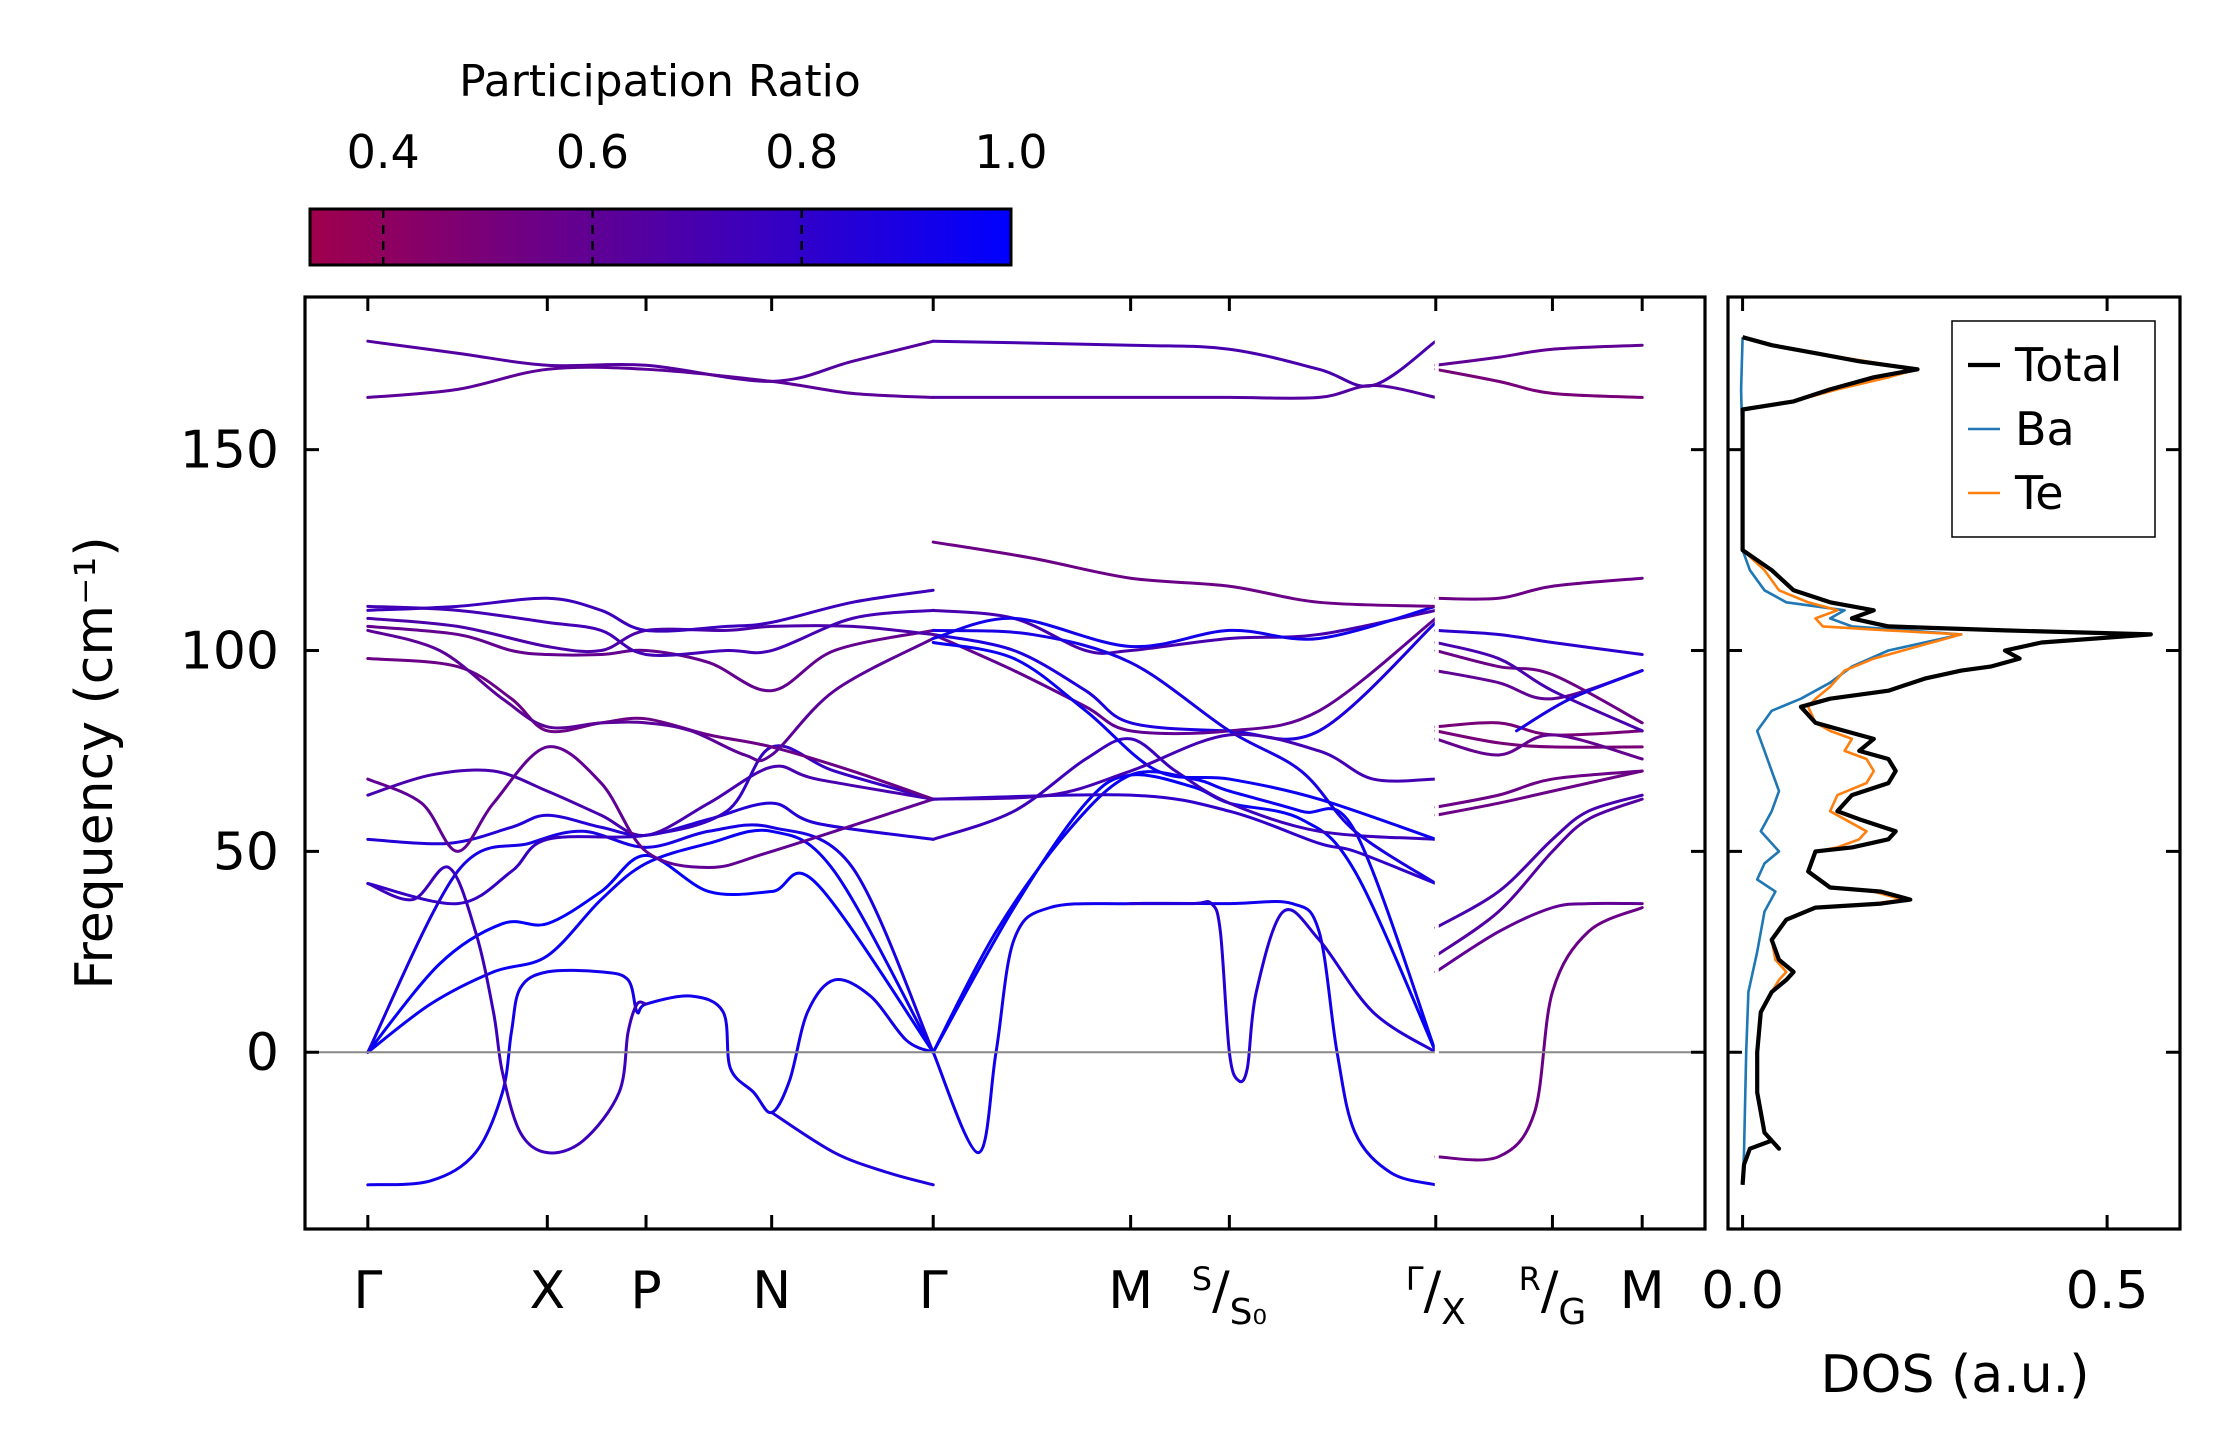 The height and width of the screenshot is (1455, 2222). Describe the element at coordinates (1553, 1296) in the screenshot. I see `k-point-label: R/G` at that location.